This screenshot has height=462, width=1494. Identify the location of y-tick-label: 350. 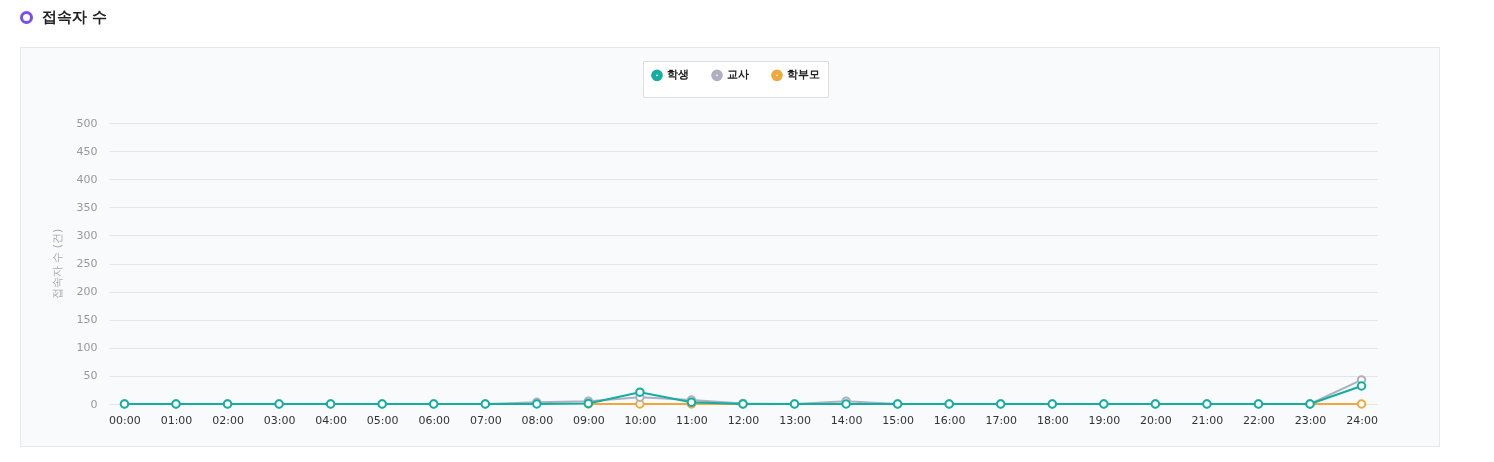
(87, 207).